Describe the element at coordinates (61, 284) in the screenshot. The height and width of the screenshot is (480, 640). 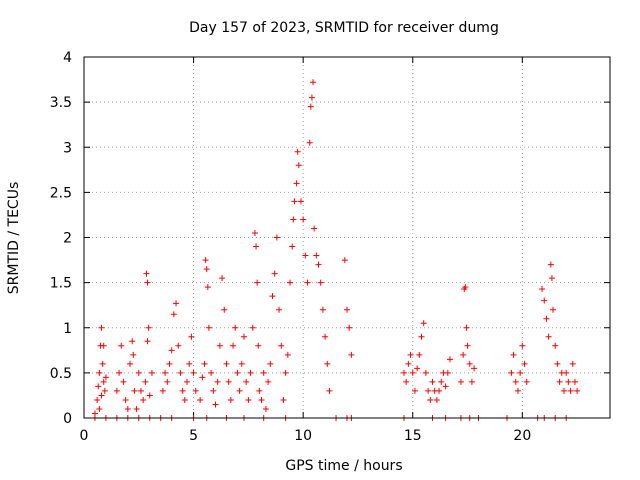
I see `y-tick-label: 1.5` at that location.